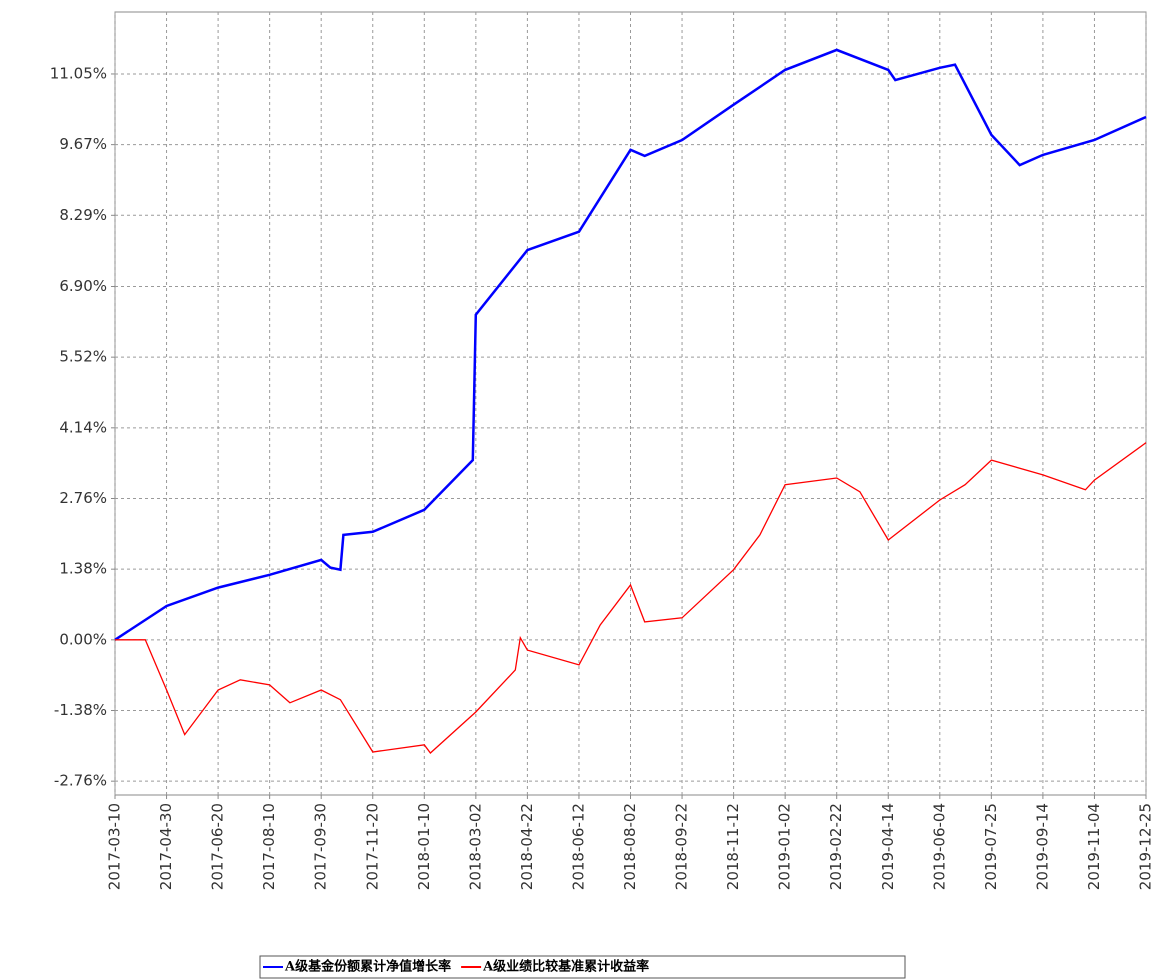  I want to click on x-tick-label: 2018-03-02, so click(475, 846).